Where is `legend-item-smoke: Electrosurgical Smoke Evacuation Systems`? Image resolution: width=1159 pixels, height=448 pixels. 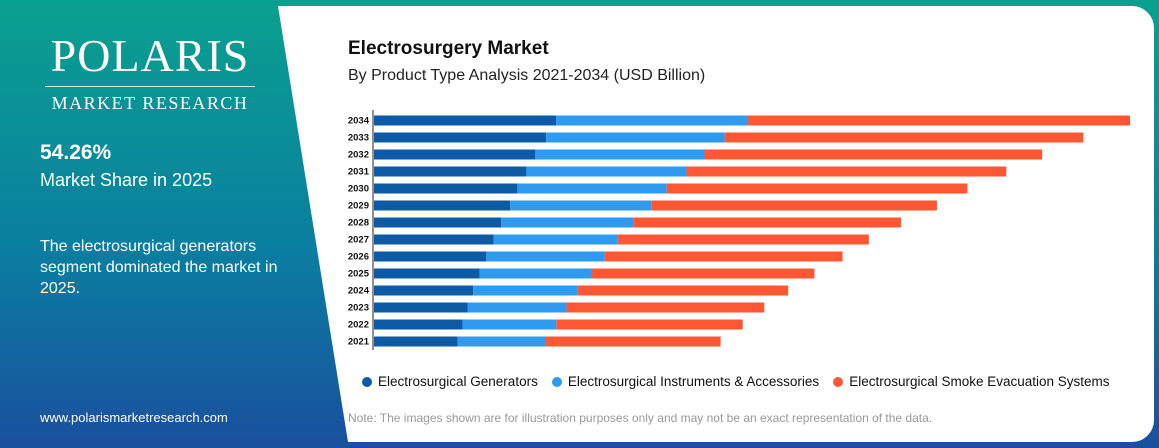
legend-item-smoke: Electrosurgical Smoke Evacuation Systems is located at coordinates (971, 381).